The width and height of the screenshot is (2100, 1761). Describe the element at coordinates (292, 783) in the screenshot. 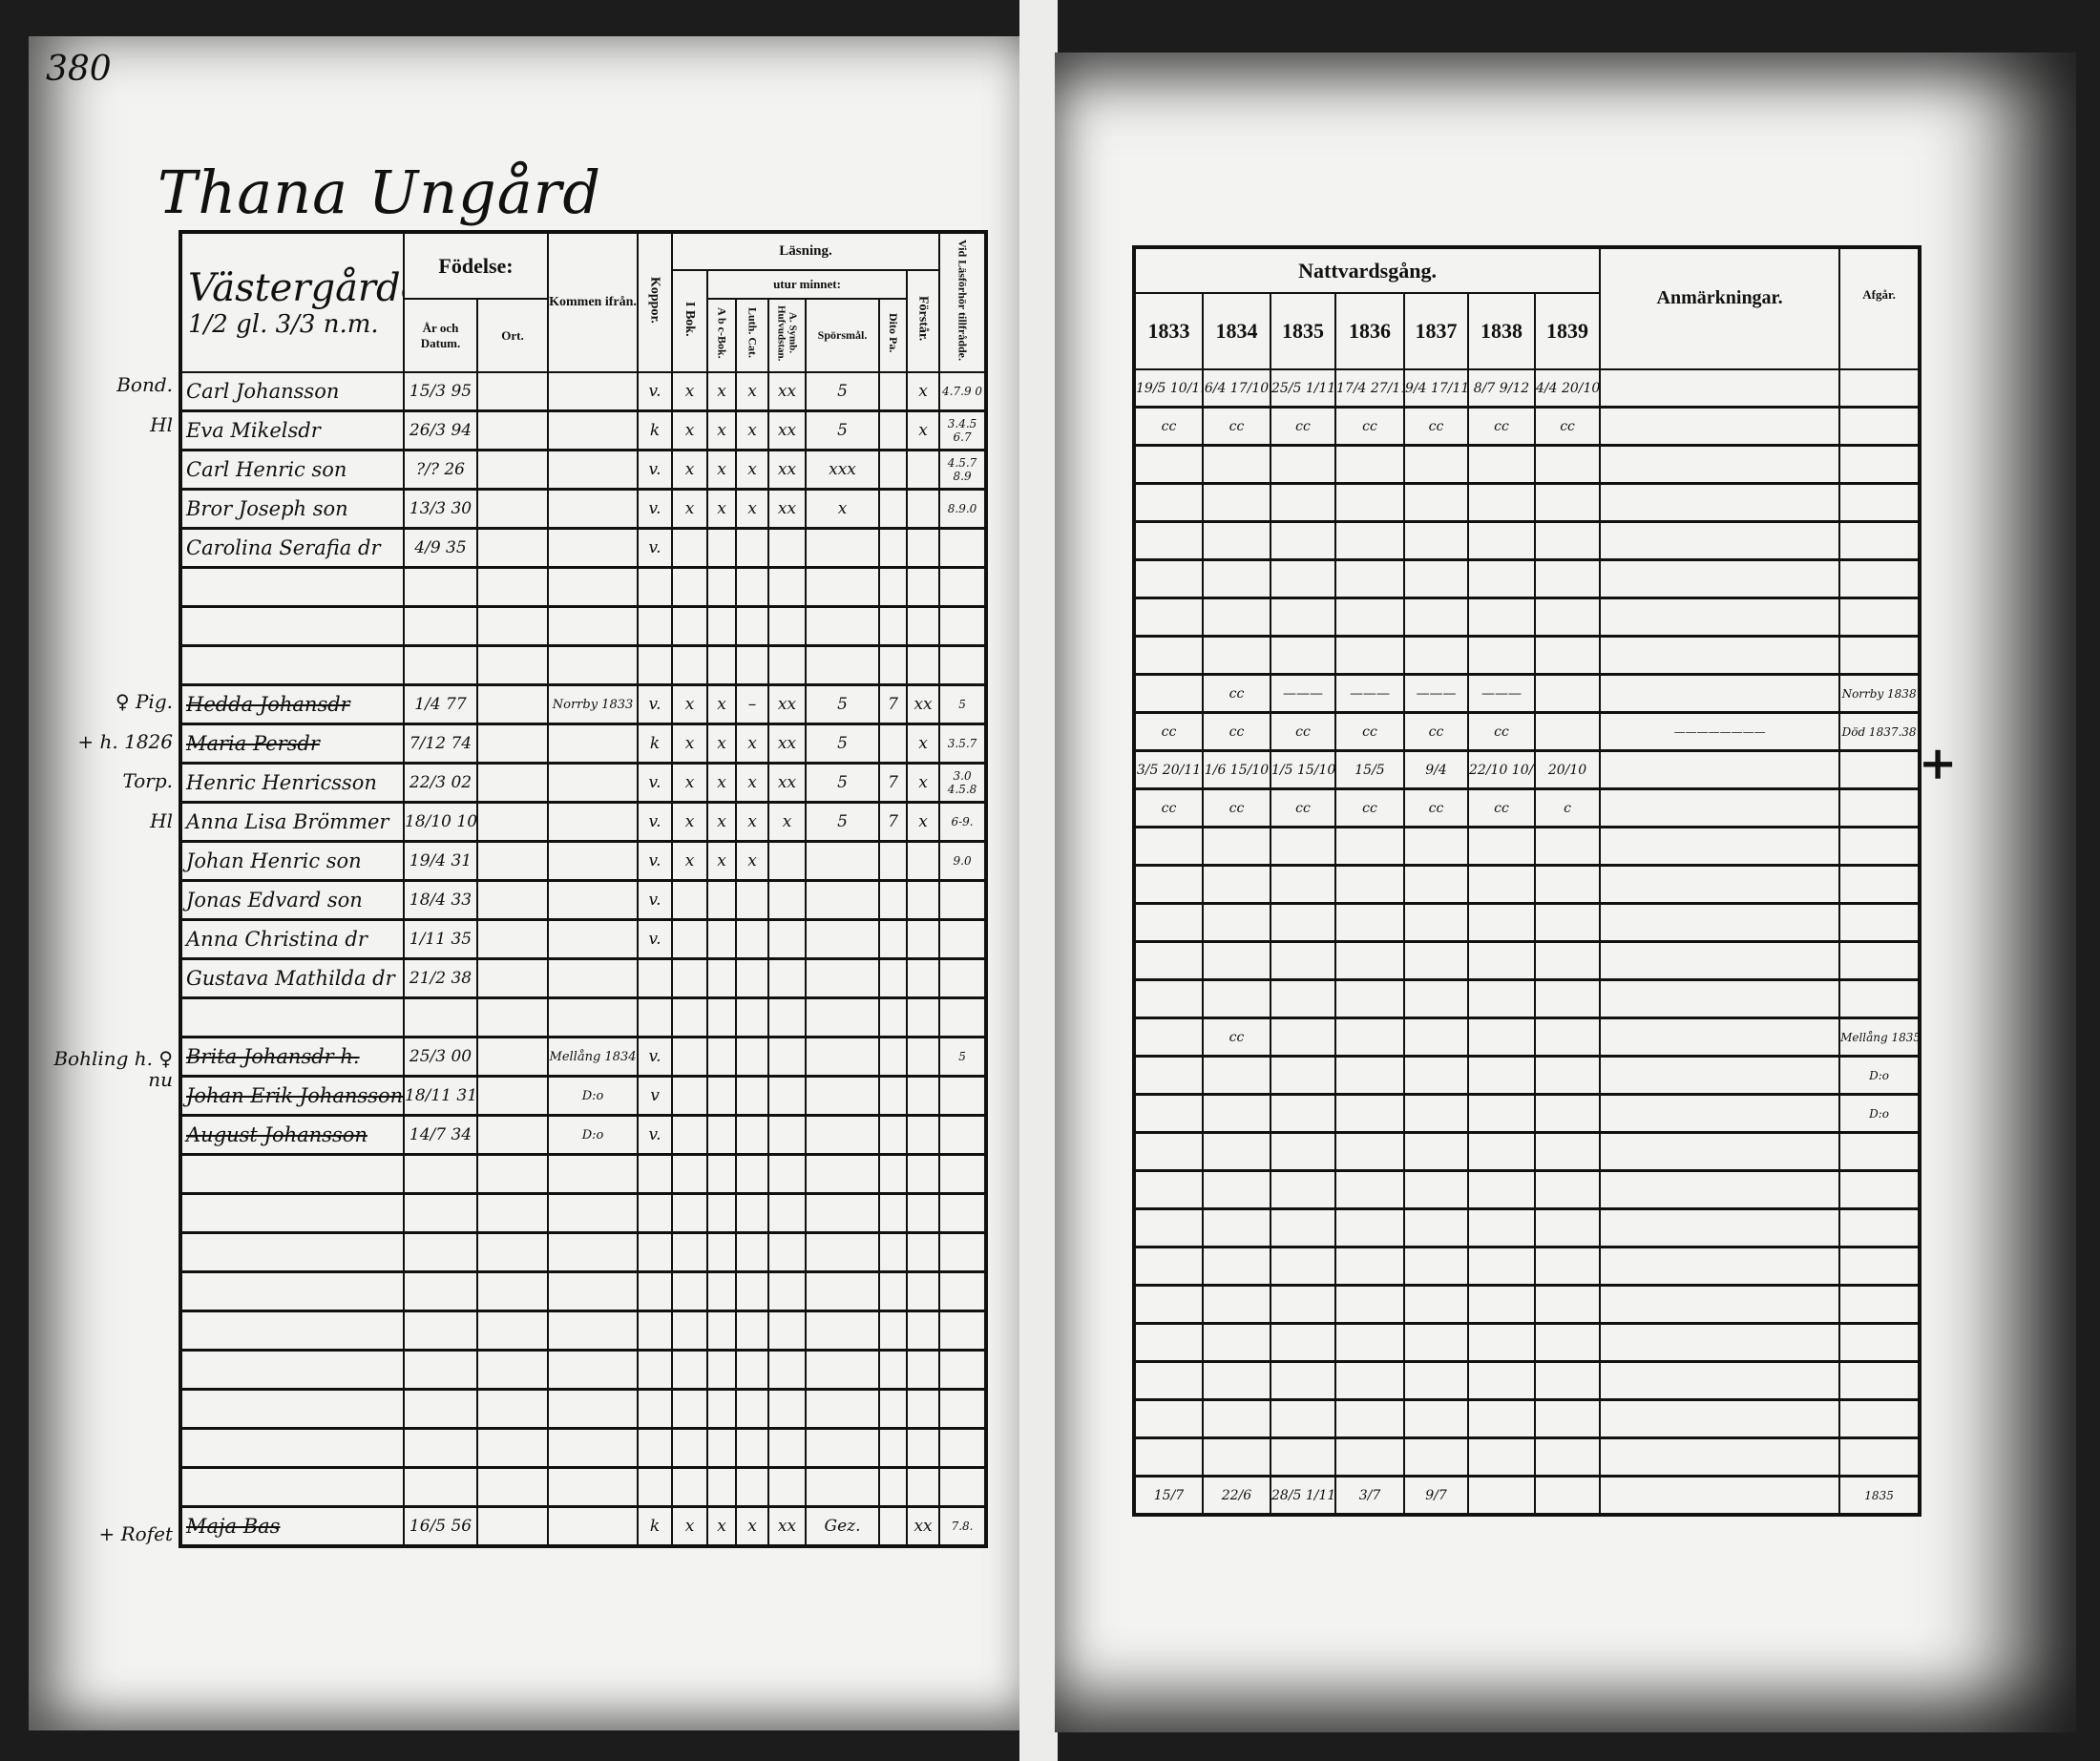

I see `cell-name: Henric Henricsson` at that location.